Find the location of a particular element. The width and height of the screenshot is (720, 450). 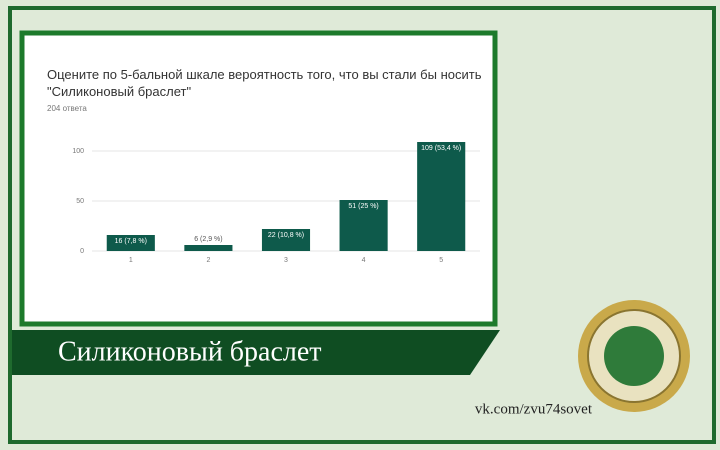

logo-center is located at coordinates (634, 356).